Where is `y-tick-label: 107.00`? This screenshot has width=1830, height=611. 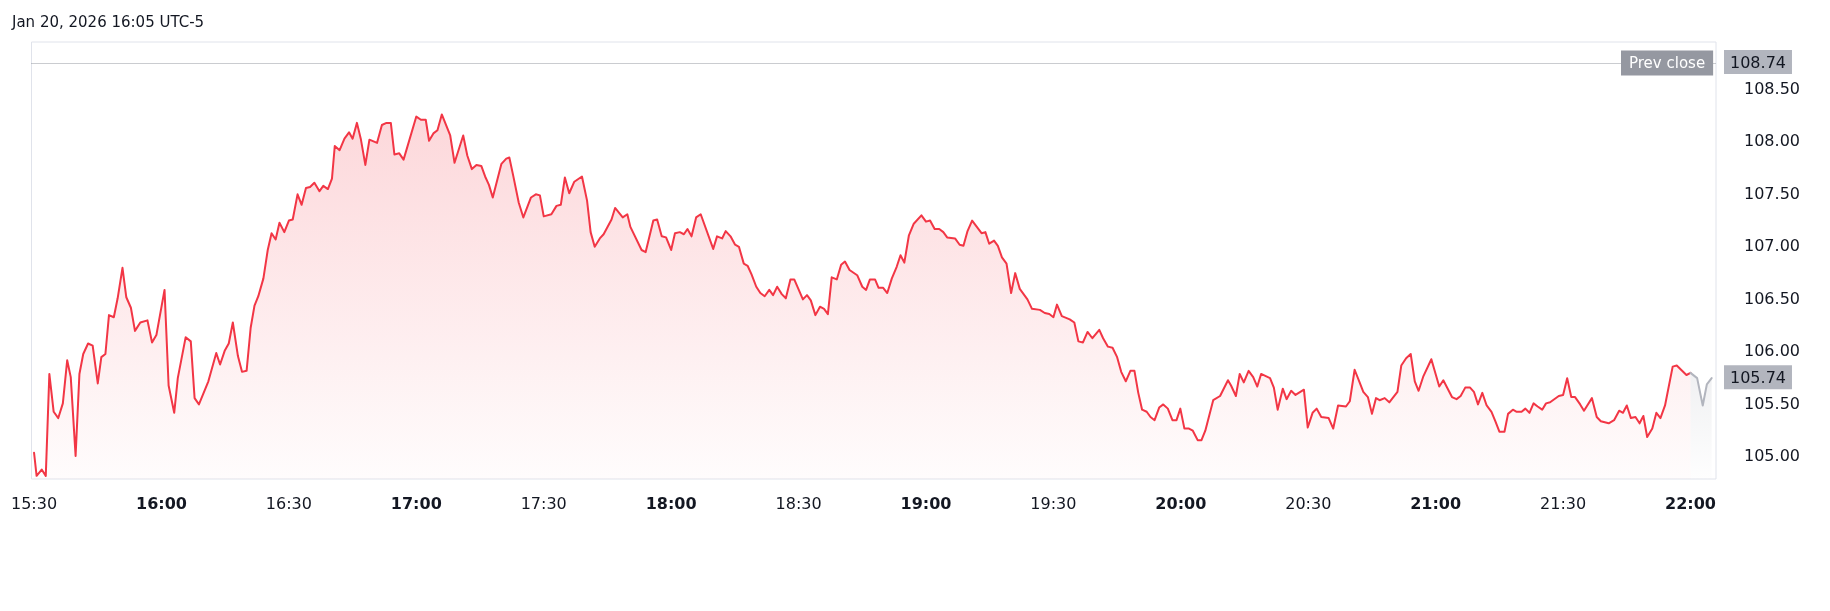 y-tick-label: 107.00 is located at coordinates (1772, 246).